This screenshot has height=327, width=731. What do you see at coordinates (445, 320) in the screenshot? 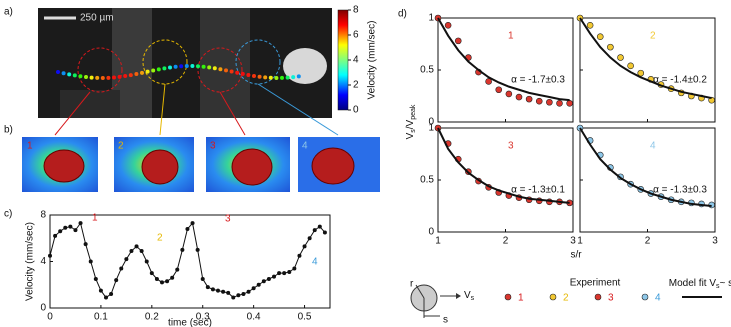
I see `diagram-label: s` at bounding box center [445, 320].